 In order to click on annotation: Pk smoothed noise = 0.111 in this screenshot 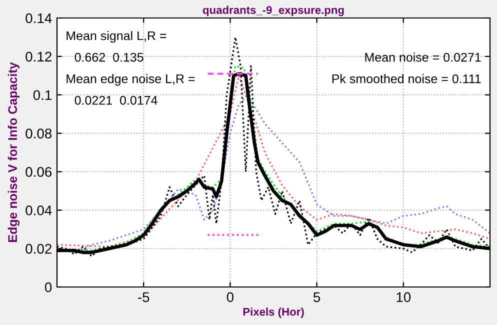, I will do `click(406, 79)`.